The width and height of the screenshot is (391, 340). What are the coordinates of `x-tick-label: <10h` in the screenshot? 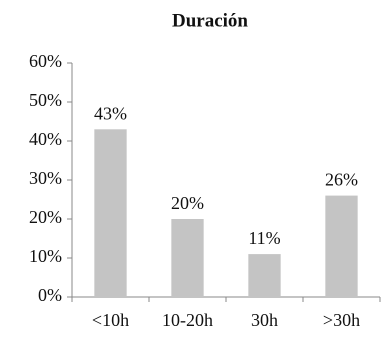 It's located at (110, 320).